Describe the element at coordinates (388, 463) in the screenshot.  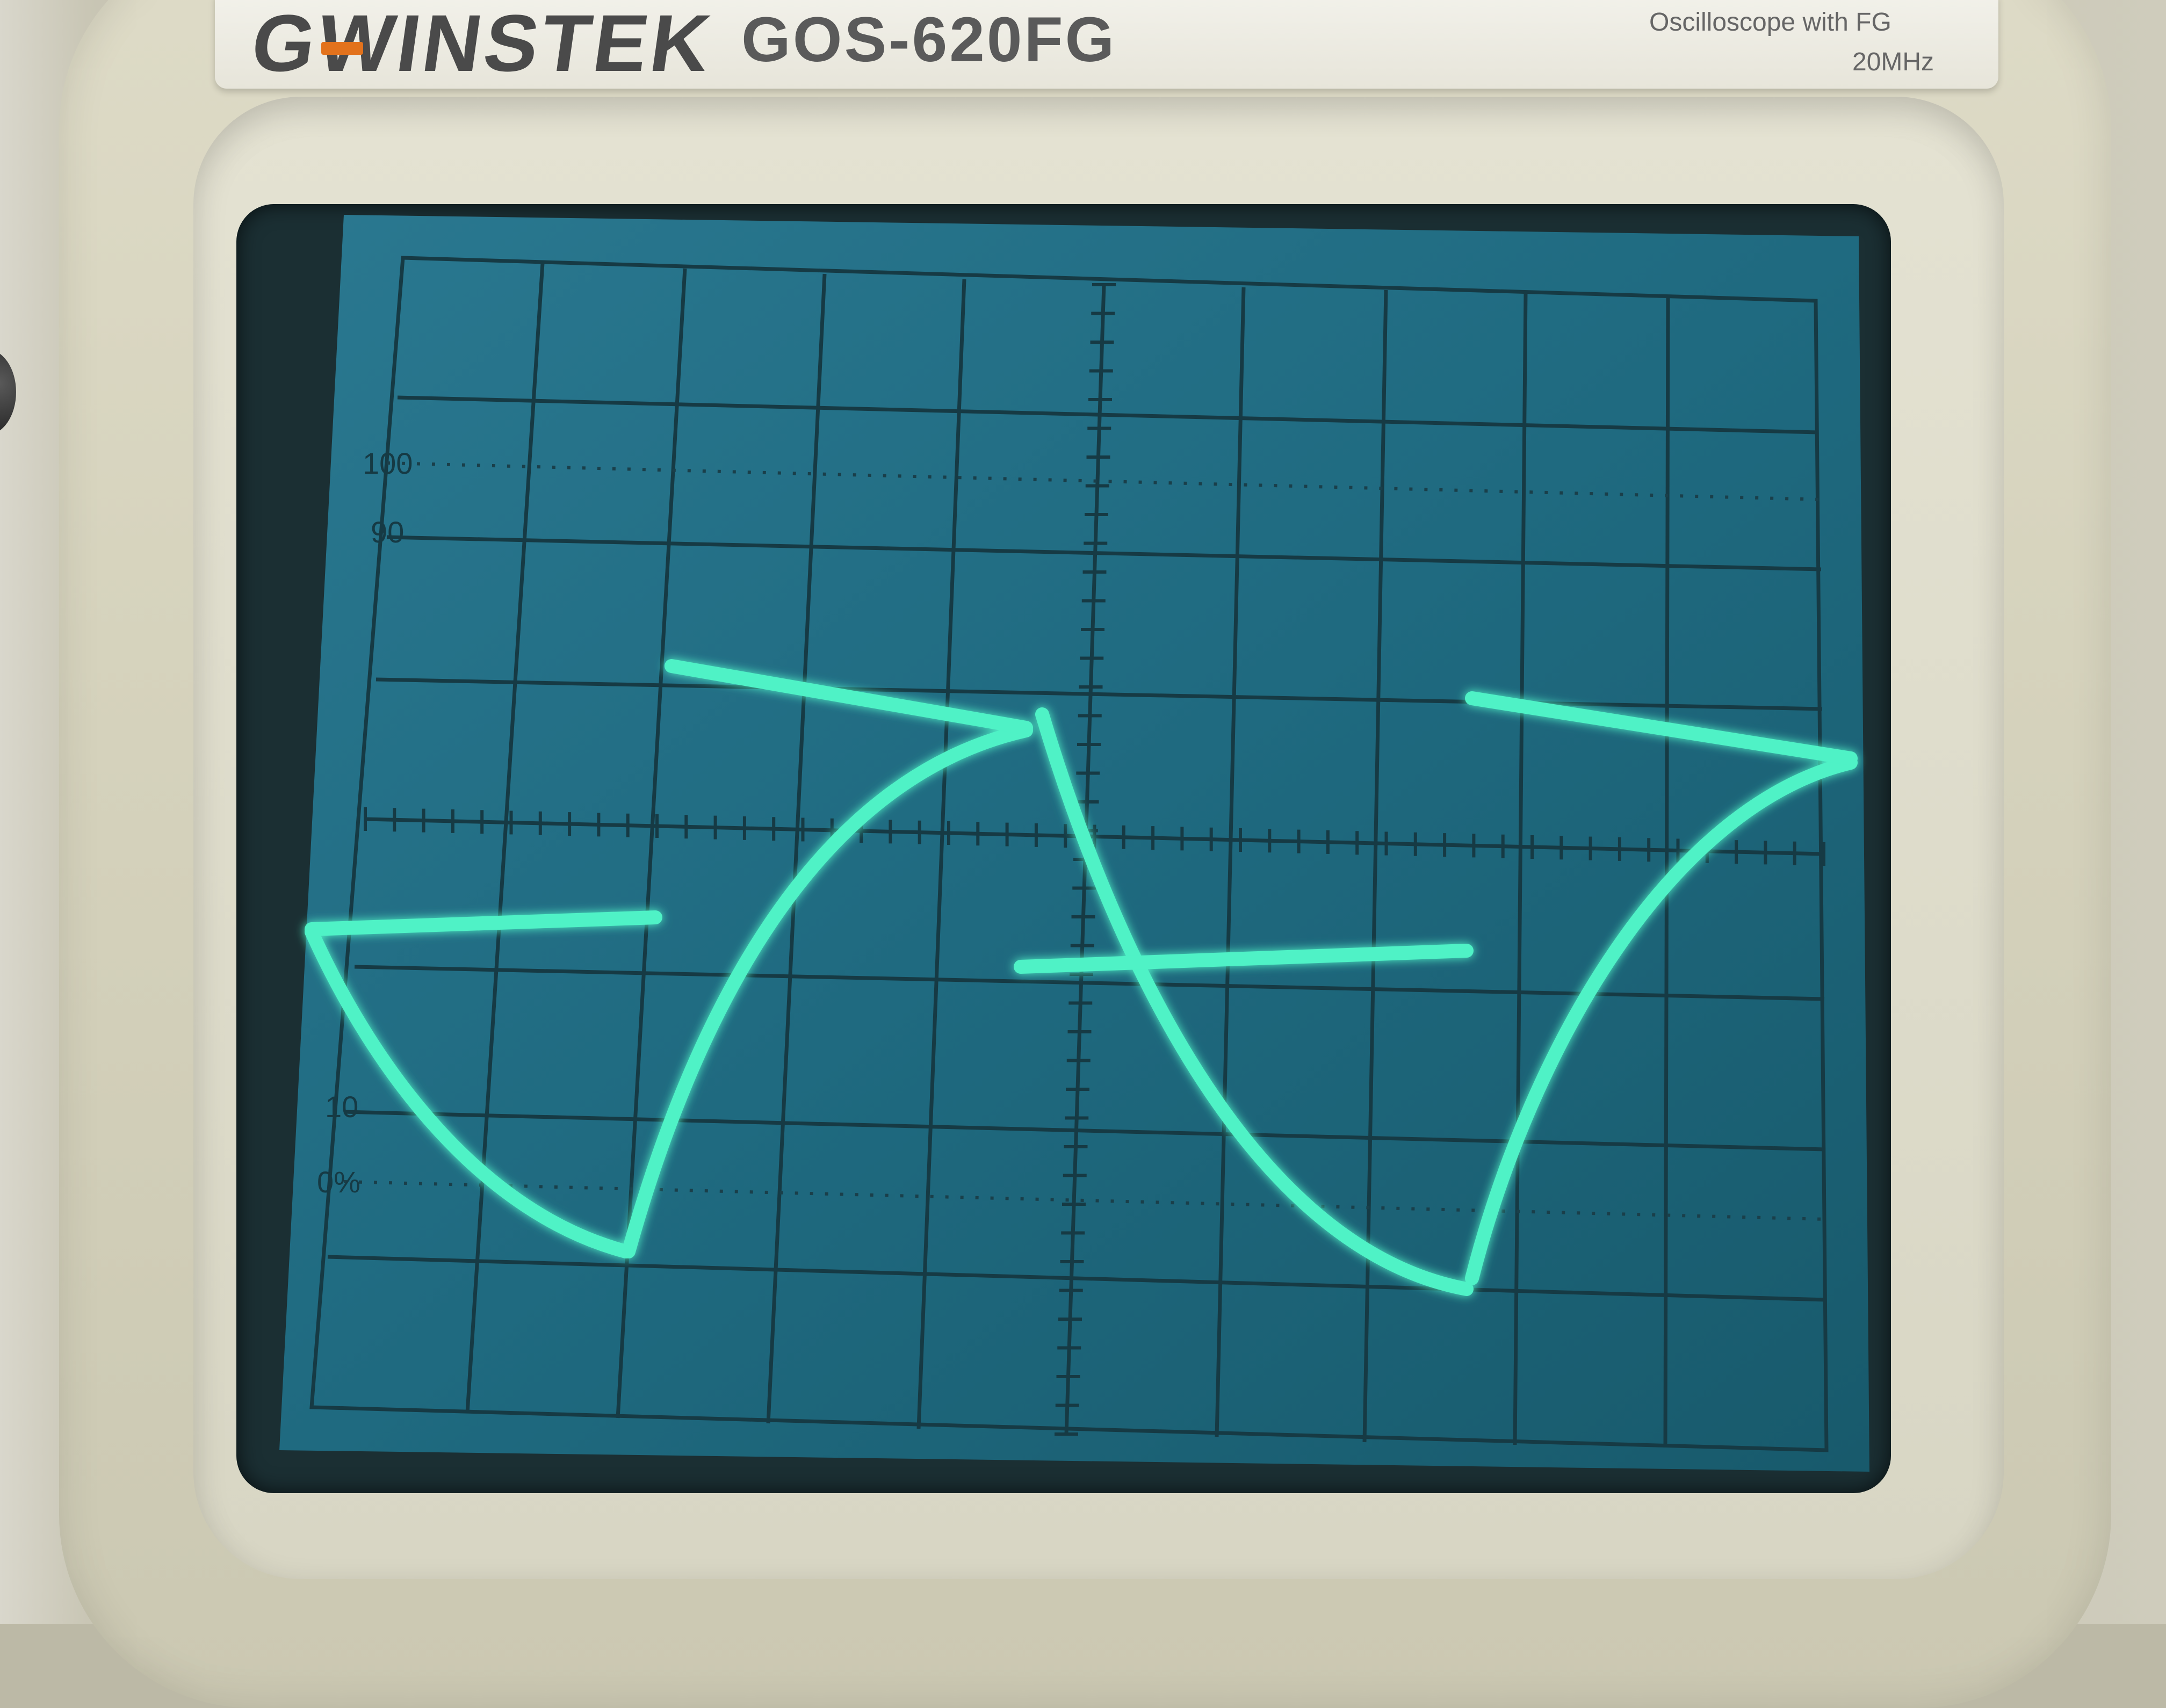
I see `label-100: 100` at that location.